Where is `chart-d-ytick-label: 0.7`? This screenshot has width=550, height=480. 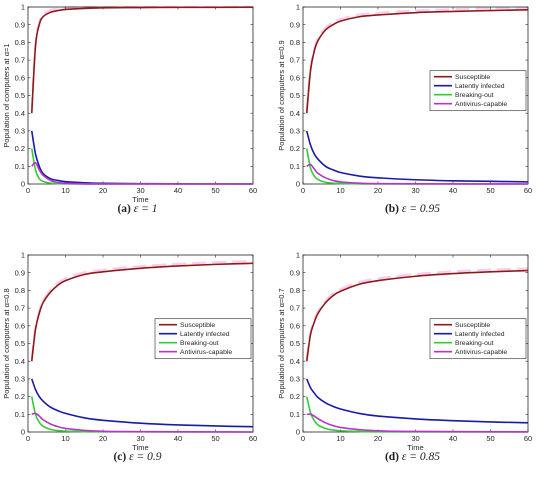
chart-d-ytick-label: 0.7 is located at coordinates (295, 308).